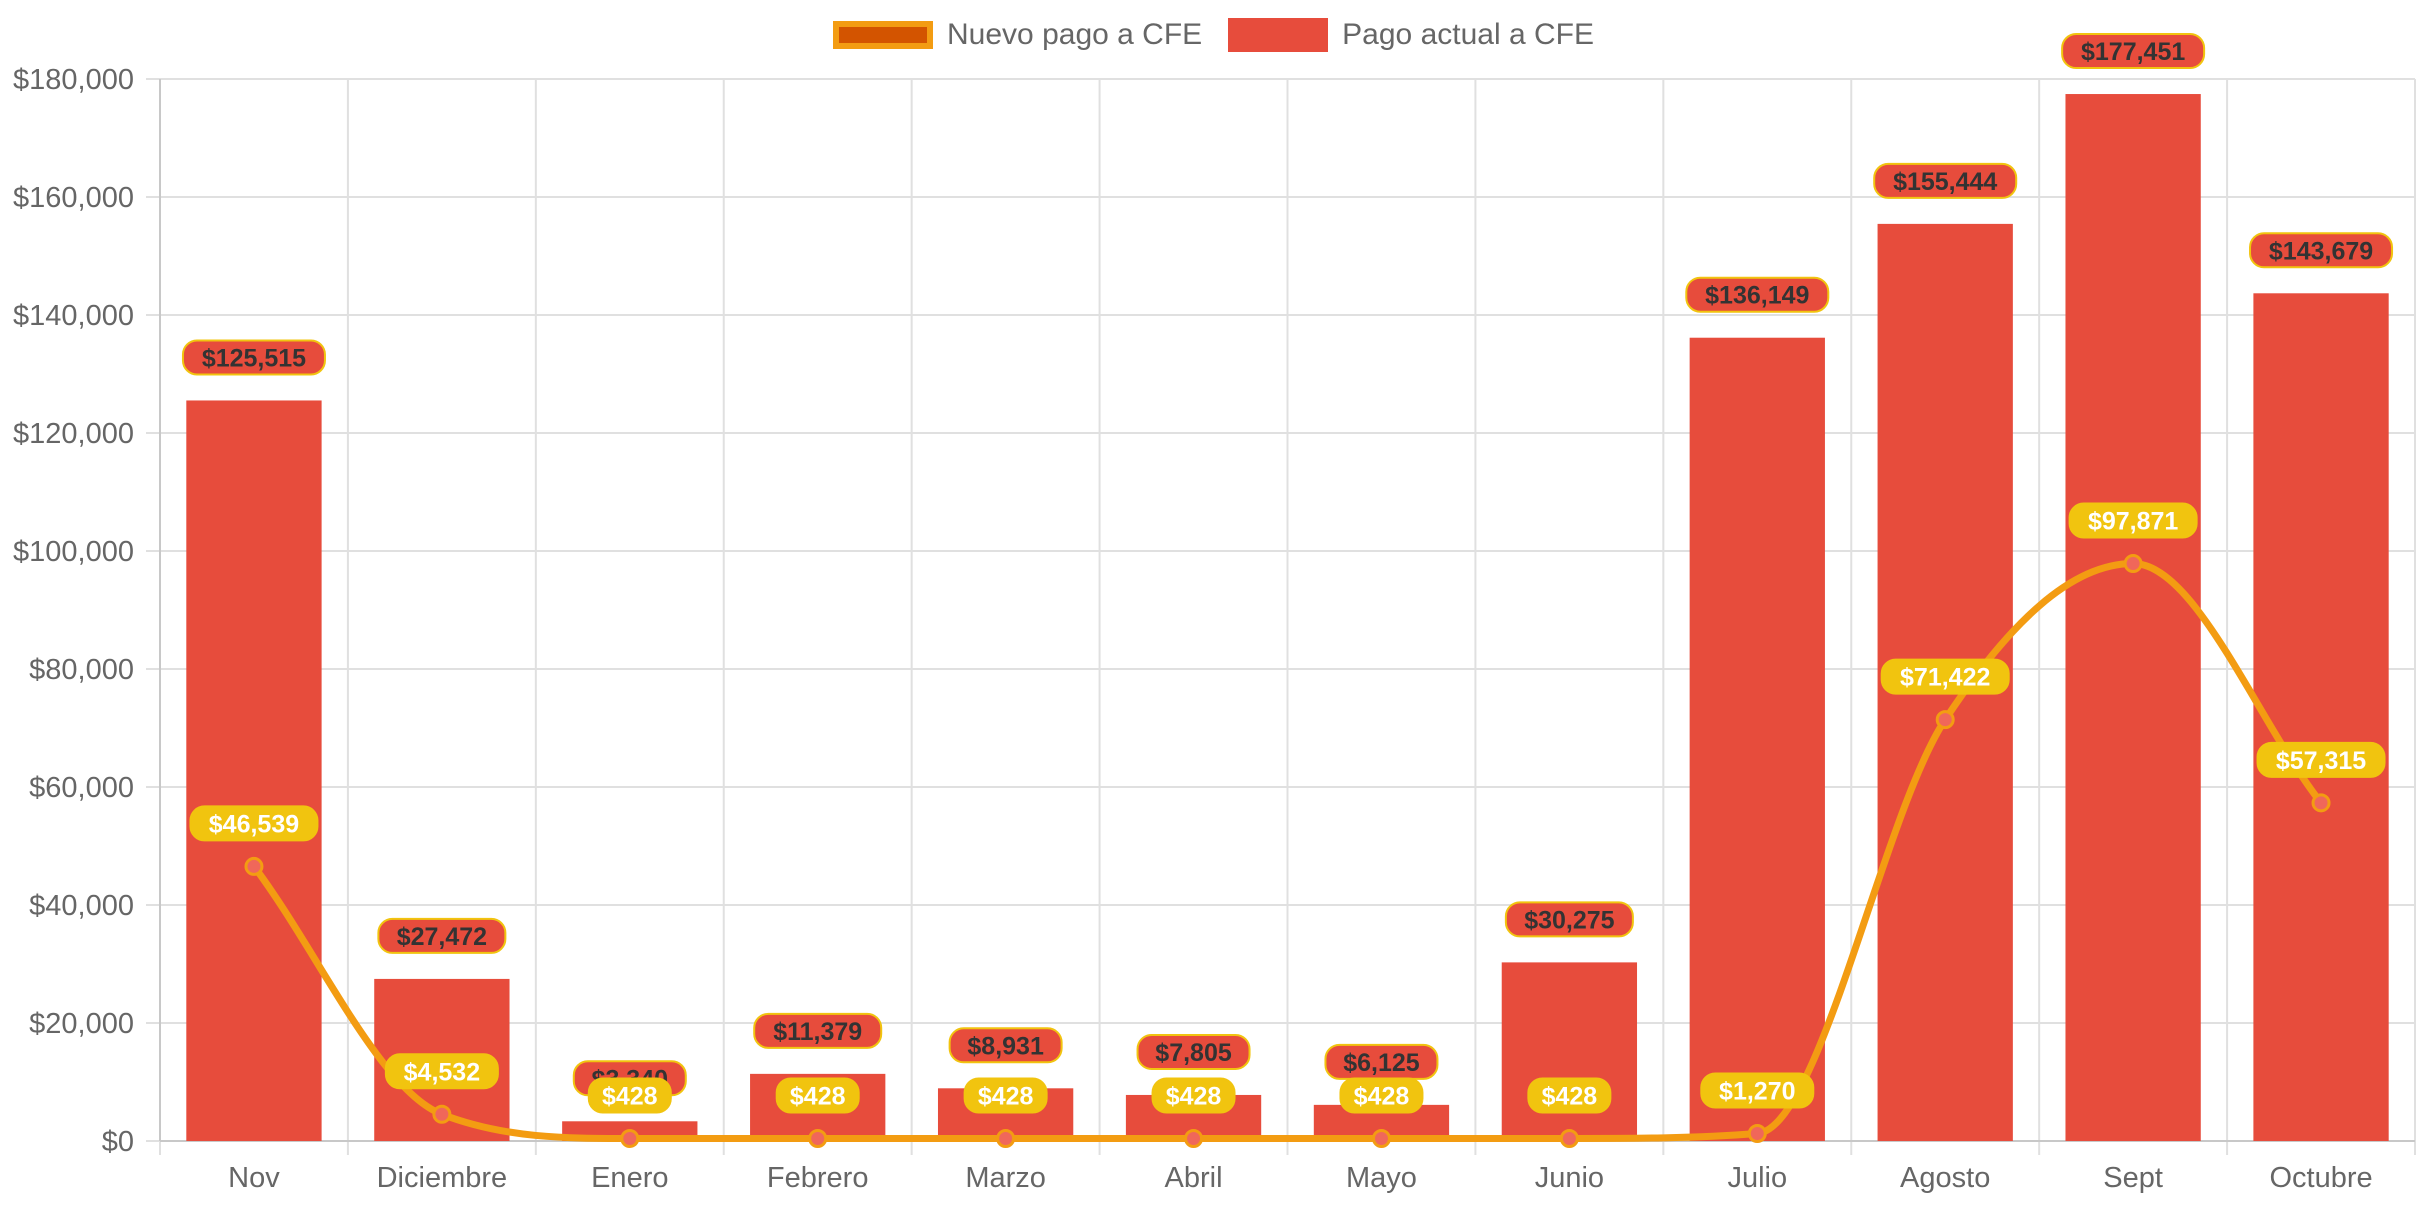 The height and width of the screenshot is (1212, 2427). Describe the element at coordinates (1757, 1178) in the screenshot. I see `x-tick-label: Julio` at that location.